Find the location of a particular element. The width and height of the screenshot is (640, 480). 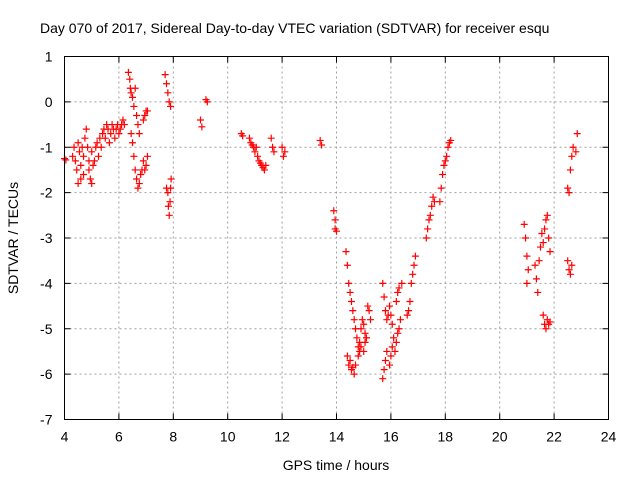

x-tick-label: 4 is located at coordinates (65, 437).